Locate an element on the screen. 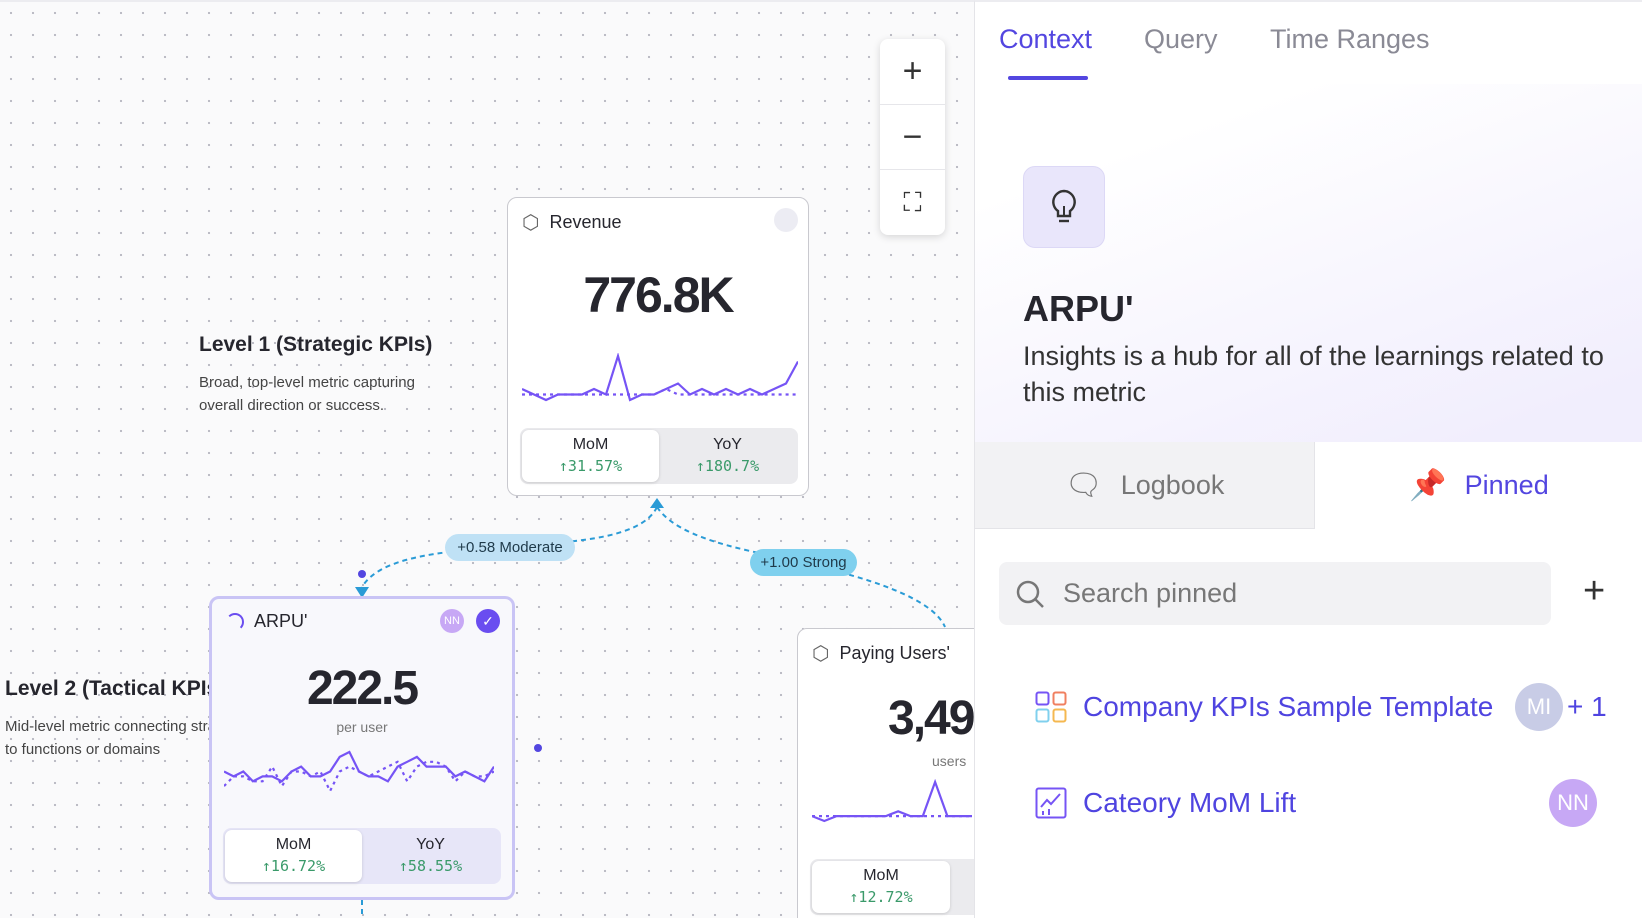 The image size is (1642, 918). yoy-tab: YoY ↑180.7% is located at coordinates (727, 456).